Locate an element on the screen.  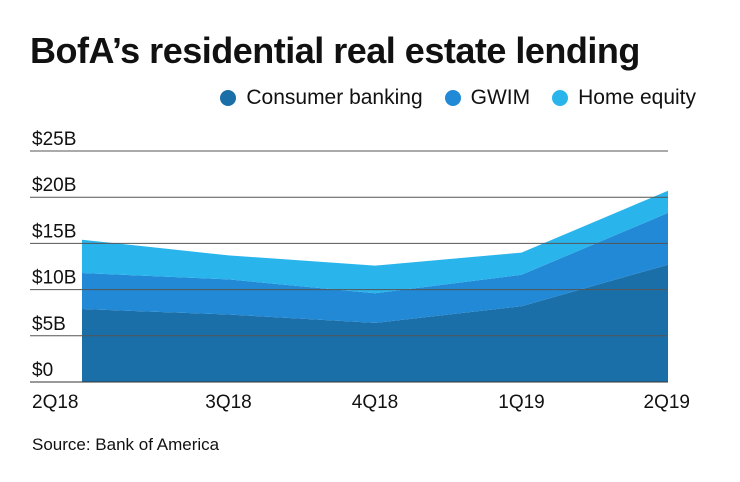
y-tick-label: $25B is located at coordinates (54, 139).